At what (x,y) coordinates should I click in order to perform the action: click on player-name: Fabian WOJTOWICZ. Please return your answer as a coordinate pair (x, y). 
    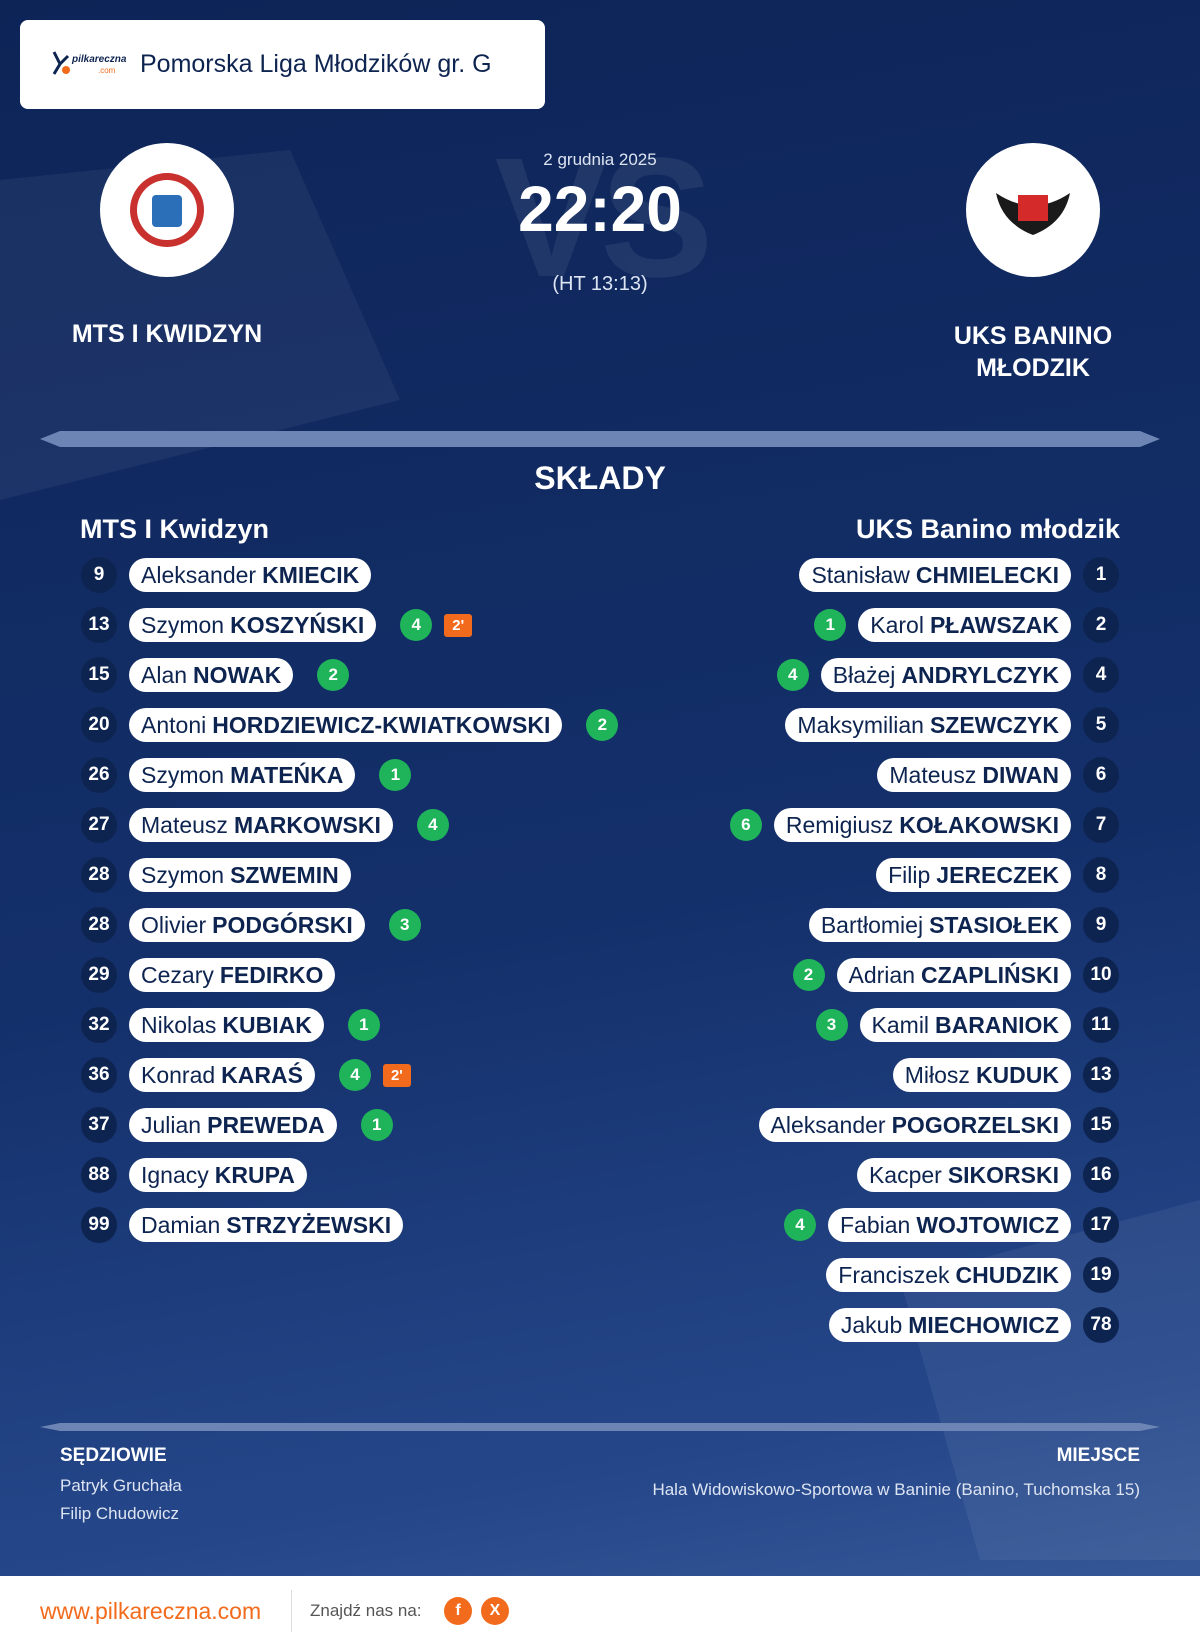
    Looking at the image, I should click on (949, 1225).